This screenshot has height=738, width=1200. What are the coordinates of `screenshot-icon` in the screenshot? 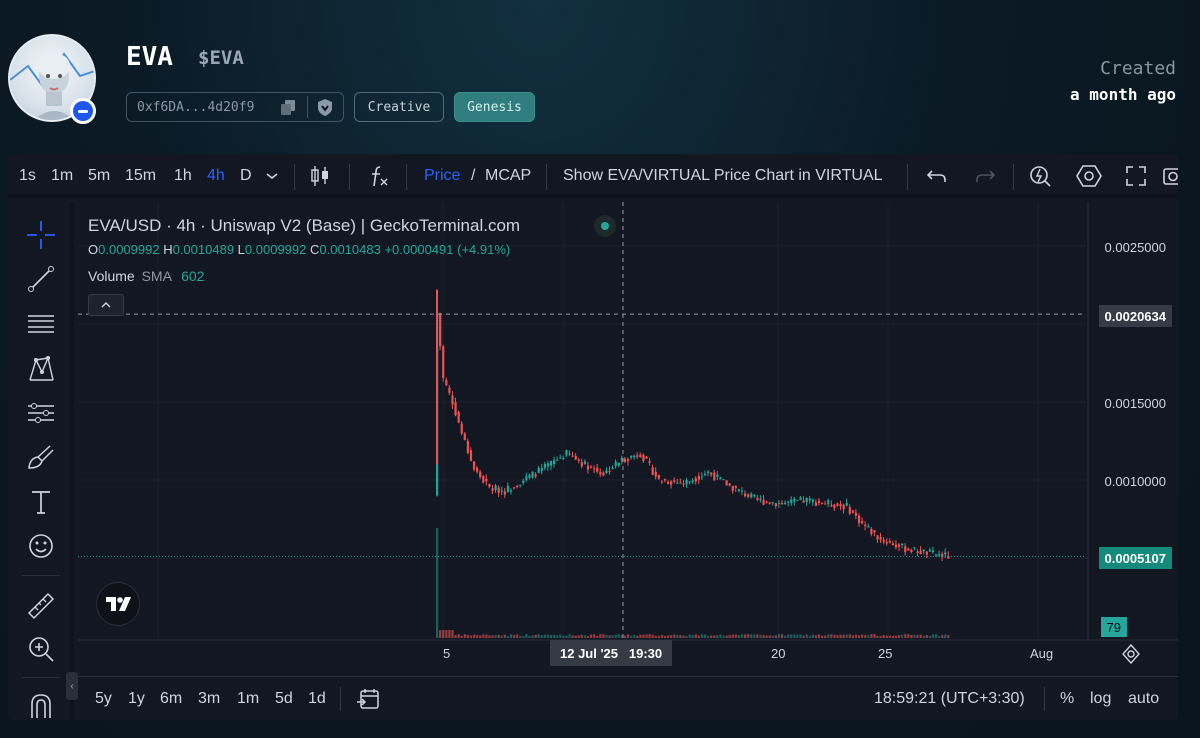 It's located at (1170, 176).